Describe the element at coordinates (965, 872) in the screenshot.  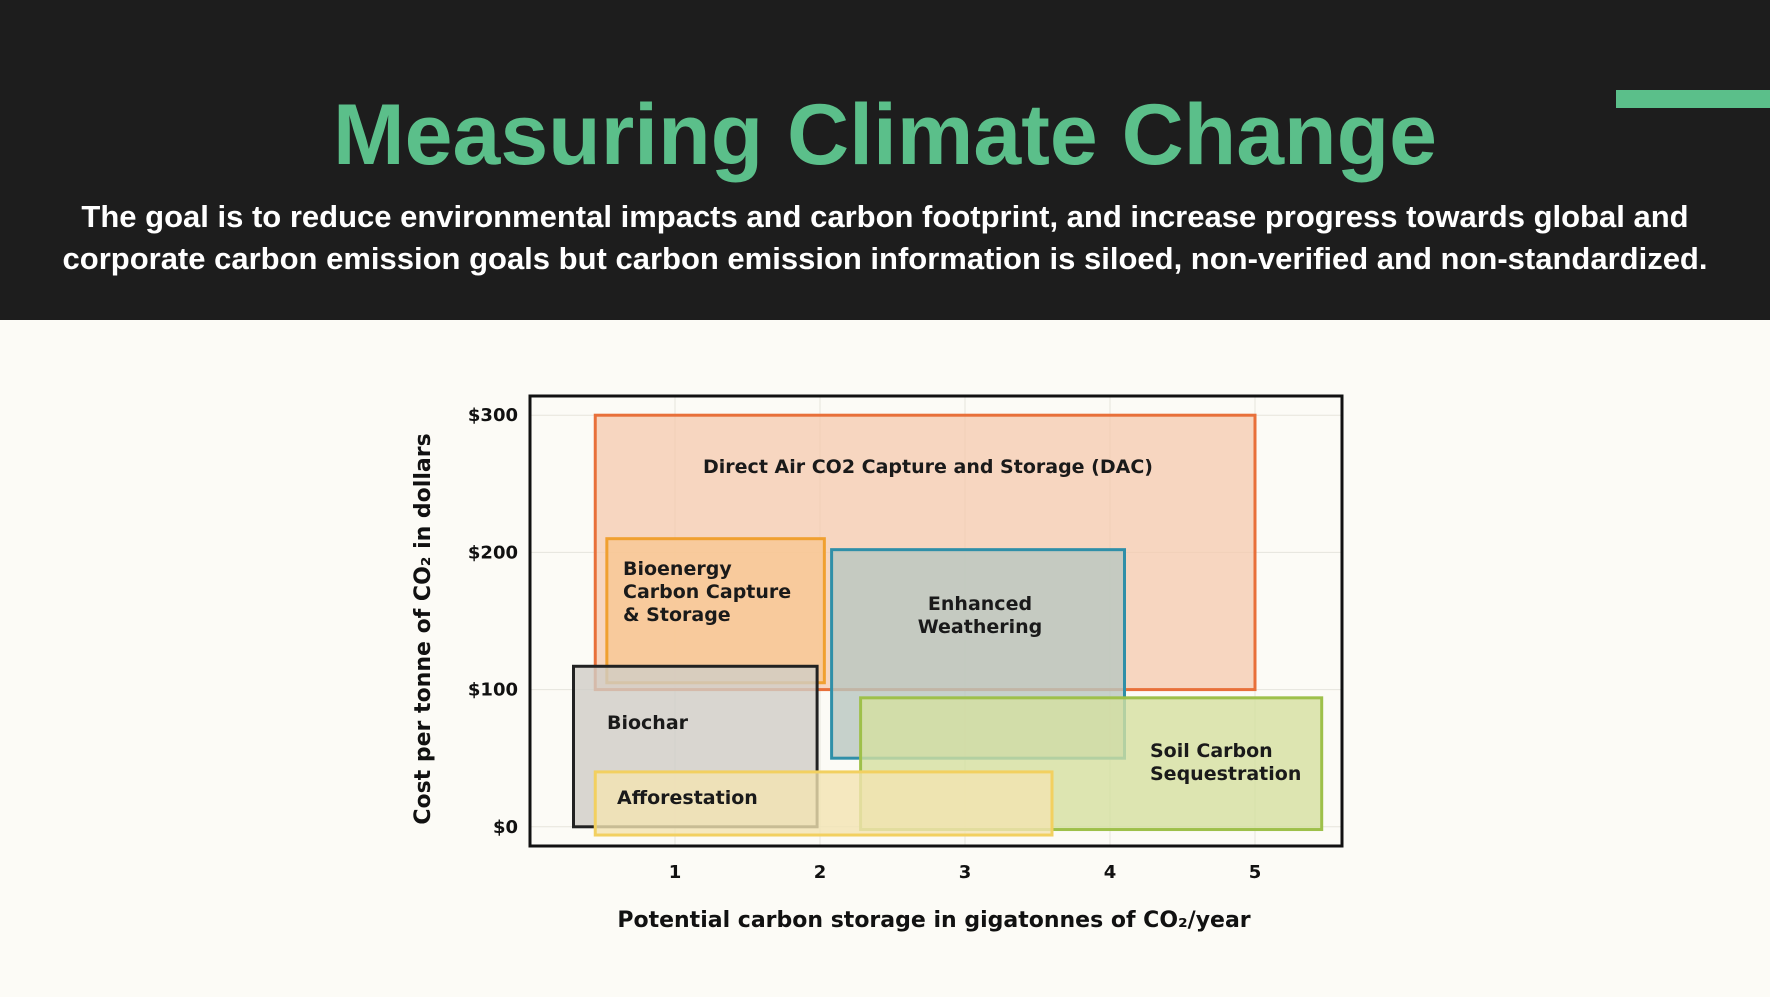
I see `x-tick-label-2: 3` at that location.